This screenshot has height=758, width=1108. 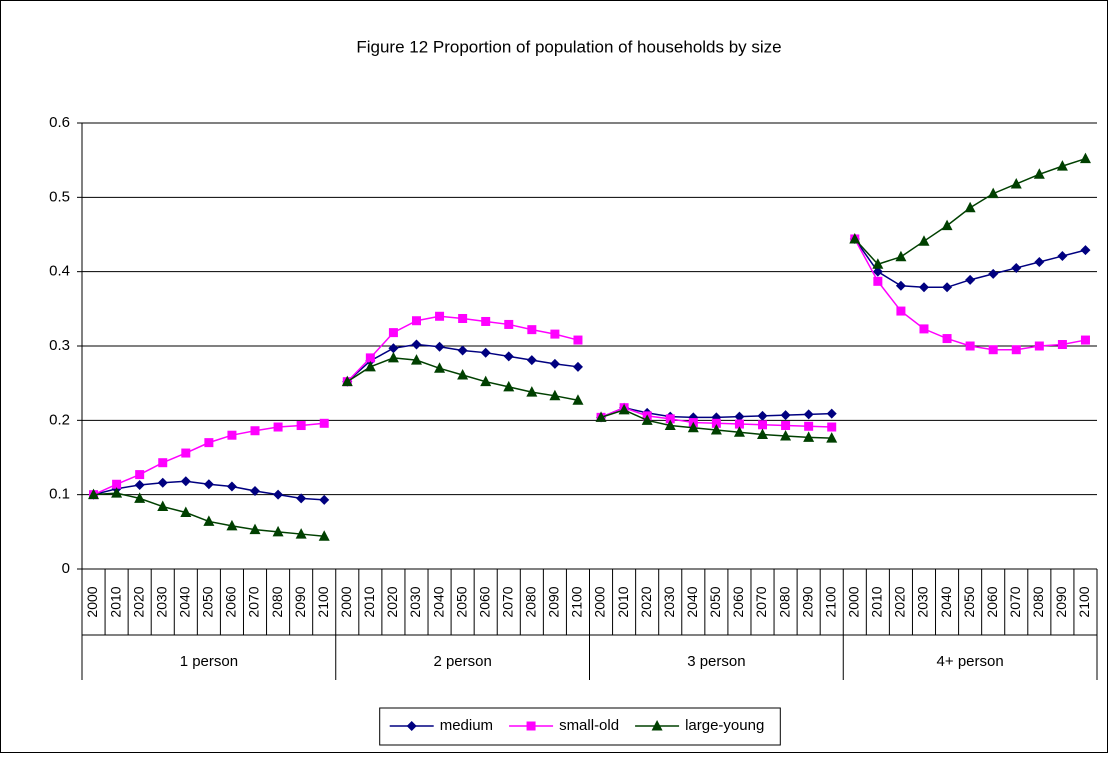 I want to click on group-label: 2 person, so click(x=462, y=661).